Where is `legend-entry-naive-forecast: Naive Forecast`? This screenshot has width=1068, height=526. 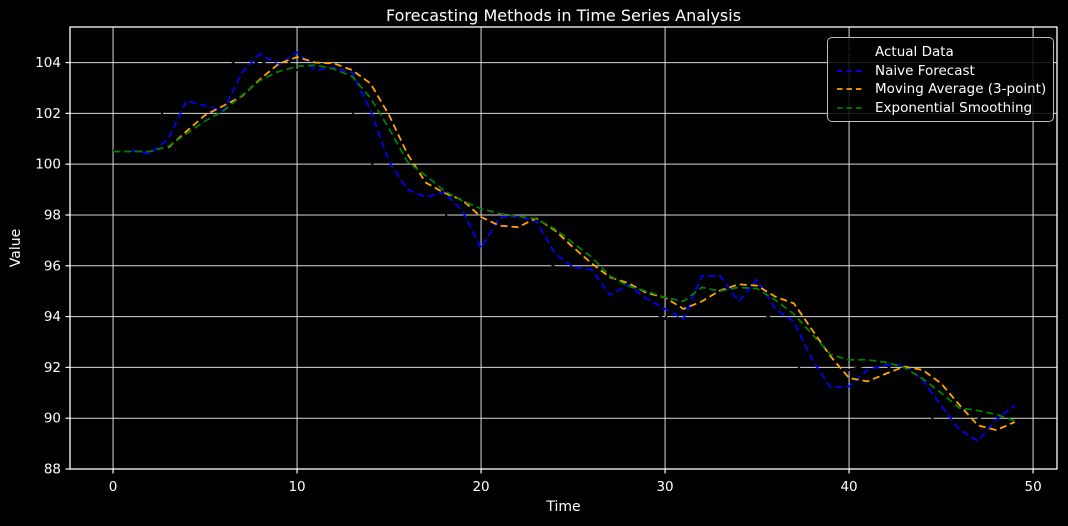 legend-entry-naive-forecast: Naive Forecast is located at coordinates (940, 71).